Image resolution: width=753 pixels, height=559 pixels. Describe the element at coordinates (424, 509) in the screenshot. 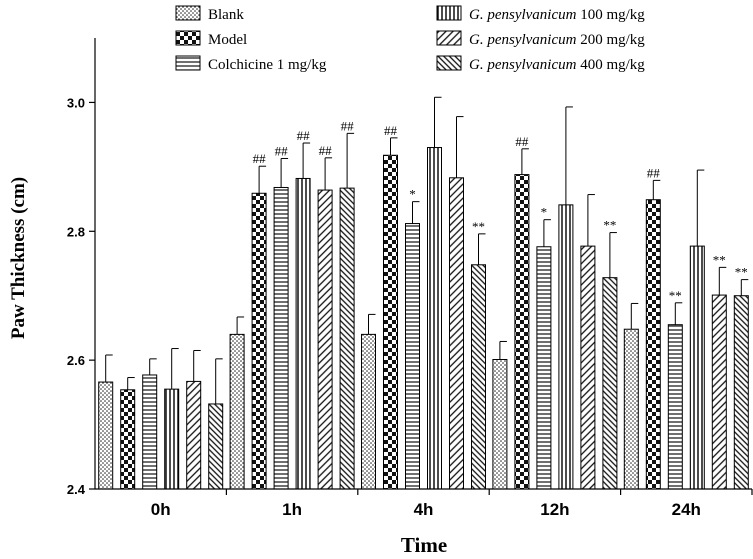

I see `x-tick-label: 4h` at that location.